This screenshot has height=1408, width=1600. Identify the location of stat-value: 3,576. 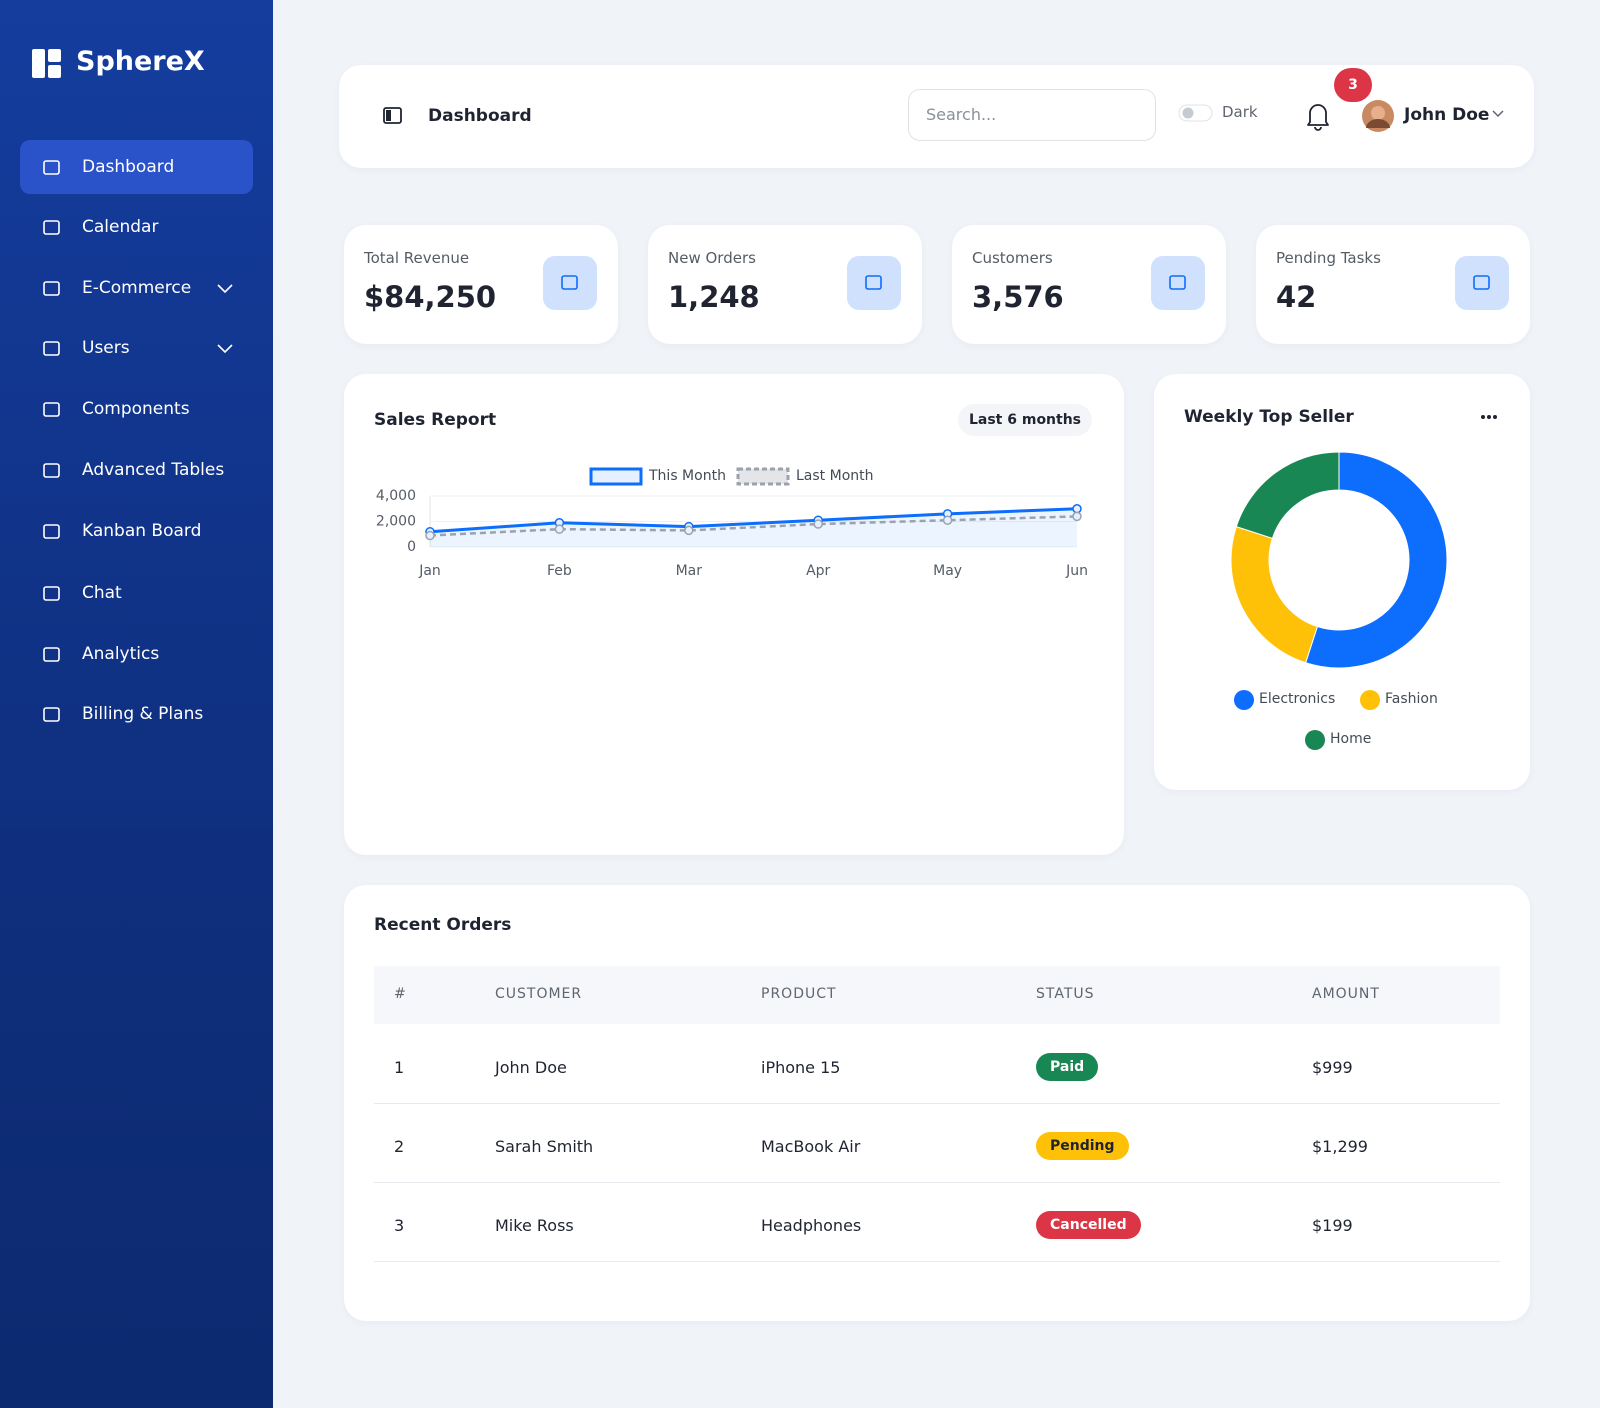
(1018, 297).